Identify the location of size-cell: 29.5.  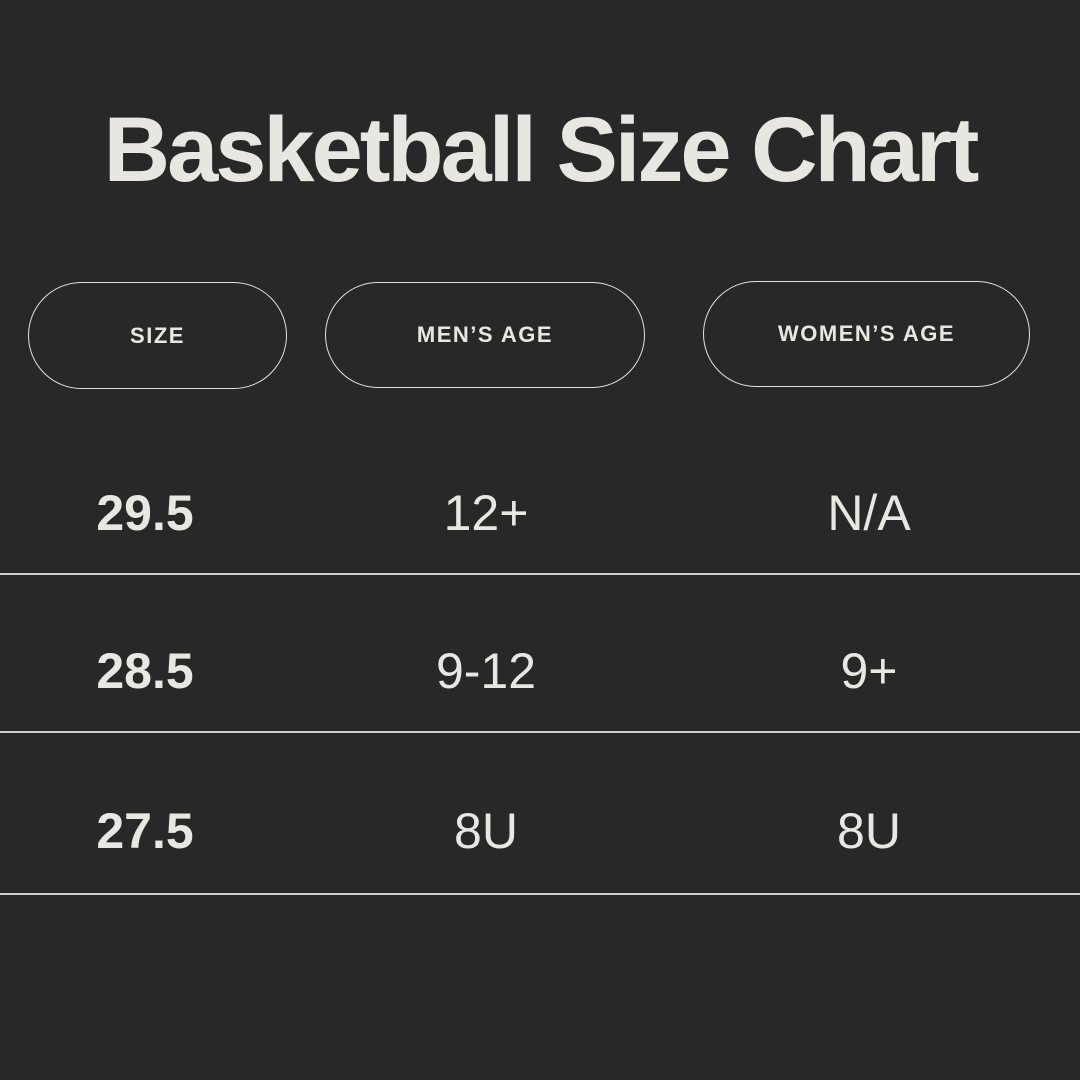
(145, 512).